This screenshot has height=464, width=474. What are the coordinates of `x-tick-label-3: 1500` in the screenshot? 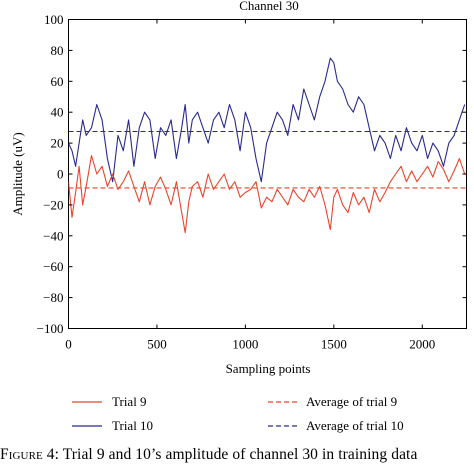 It's located at (334, 344).